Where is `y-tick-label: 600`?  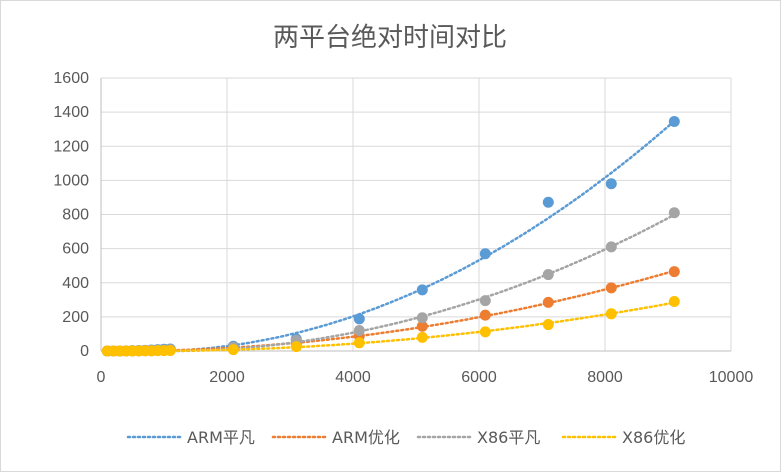 y-tick-label: 600 is located at coordinates (75, 249).